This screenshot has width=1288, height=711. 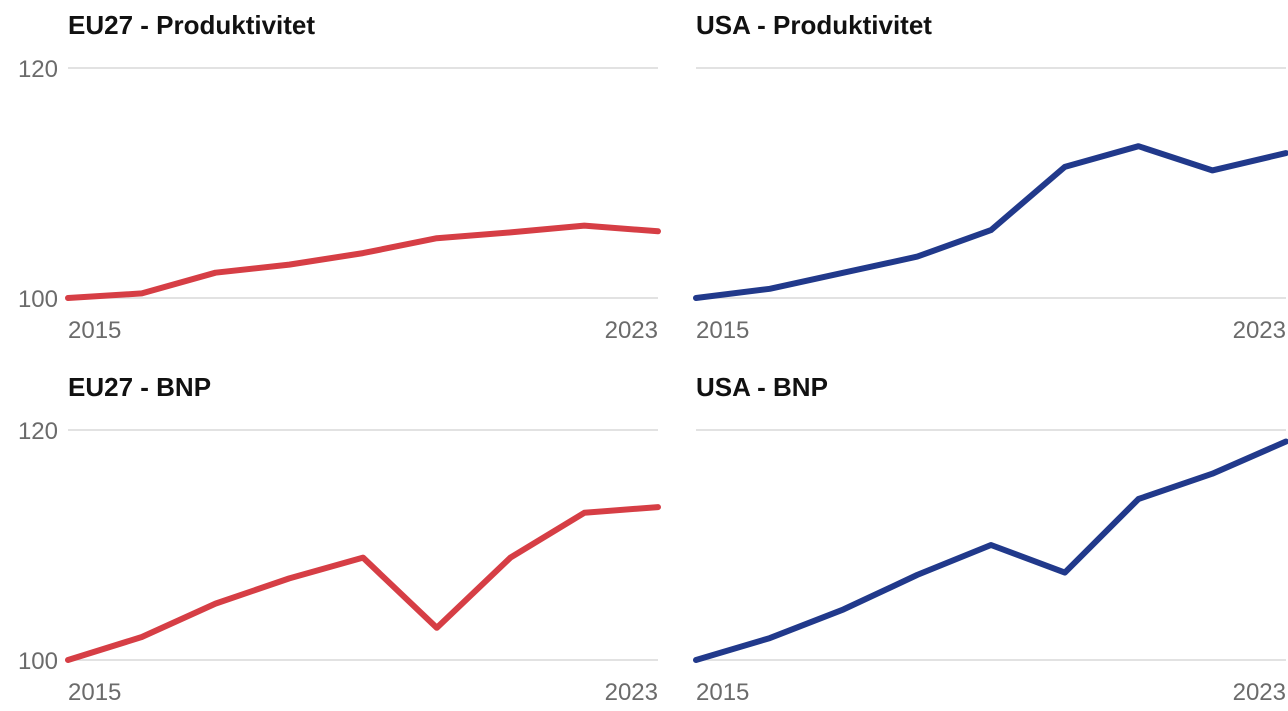 What do you see at coordinates (814, 25) in the screenshot?
I see `chart-title: USA - Produktivitet` at bounding box center [814, 25].